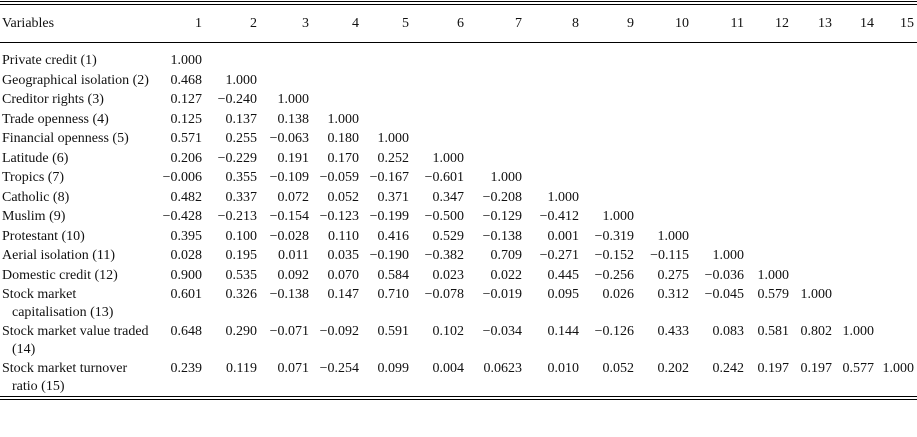 This screenshot has width=917, height=437. I want to click on cell-value: −0.059, so click(339, 177).